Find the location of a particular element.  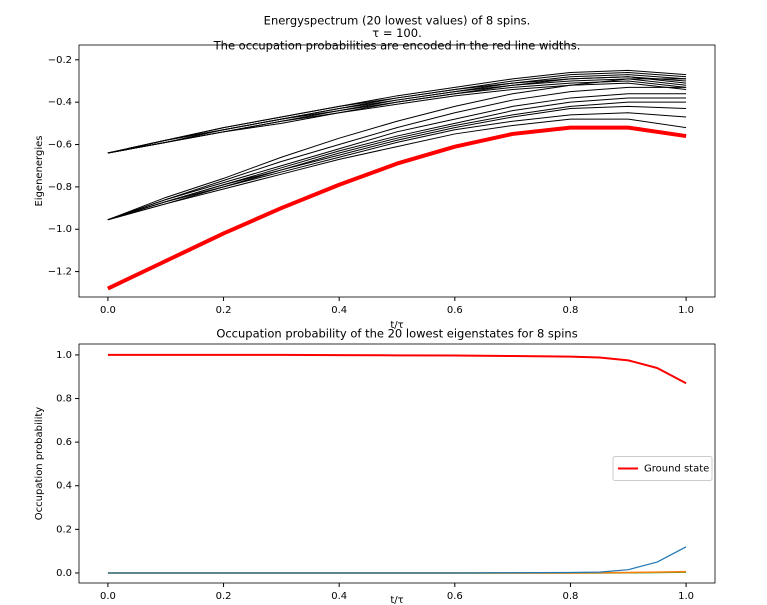

y-axis-label: Eigenenergies is located at coordinates (39, 170).